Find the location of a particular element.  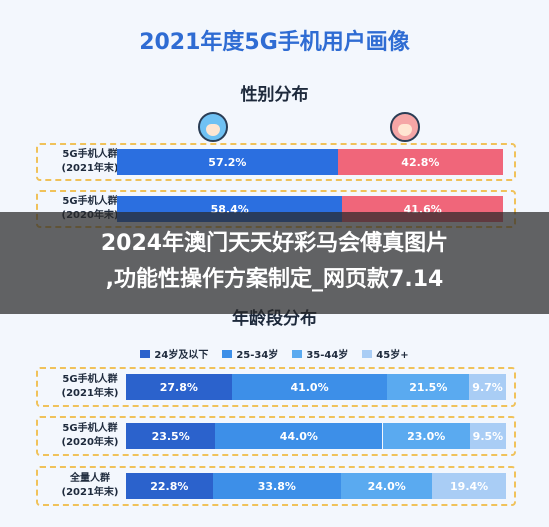

bar-segment: 24.0% is located at coordinates (387, 486).